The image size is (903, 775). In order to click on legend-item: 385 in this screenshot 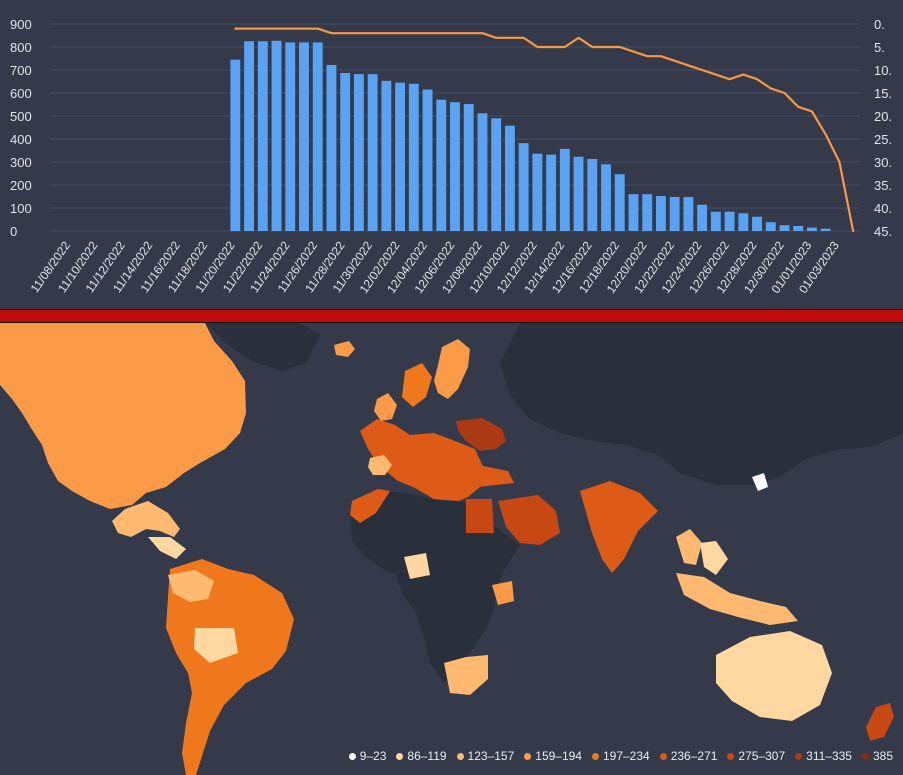, I will do `click(877, 756)`.